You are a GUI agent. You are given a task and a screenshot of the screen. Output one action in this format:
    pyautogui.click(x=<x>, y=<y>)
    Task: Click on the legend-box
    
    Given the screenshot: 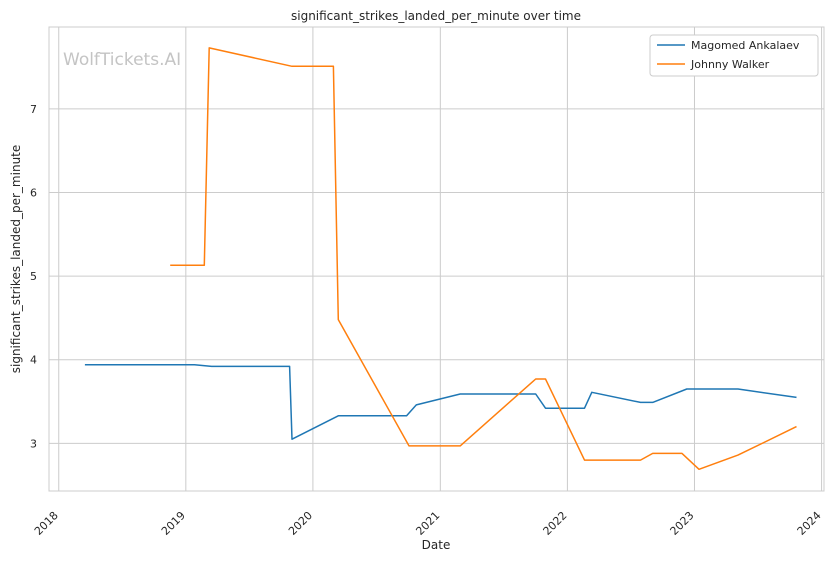 What is the action you would take?
    pyautogui.click(x=734, y=55)
    